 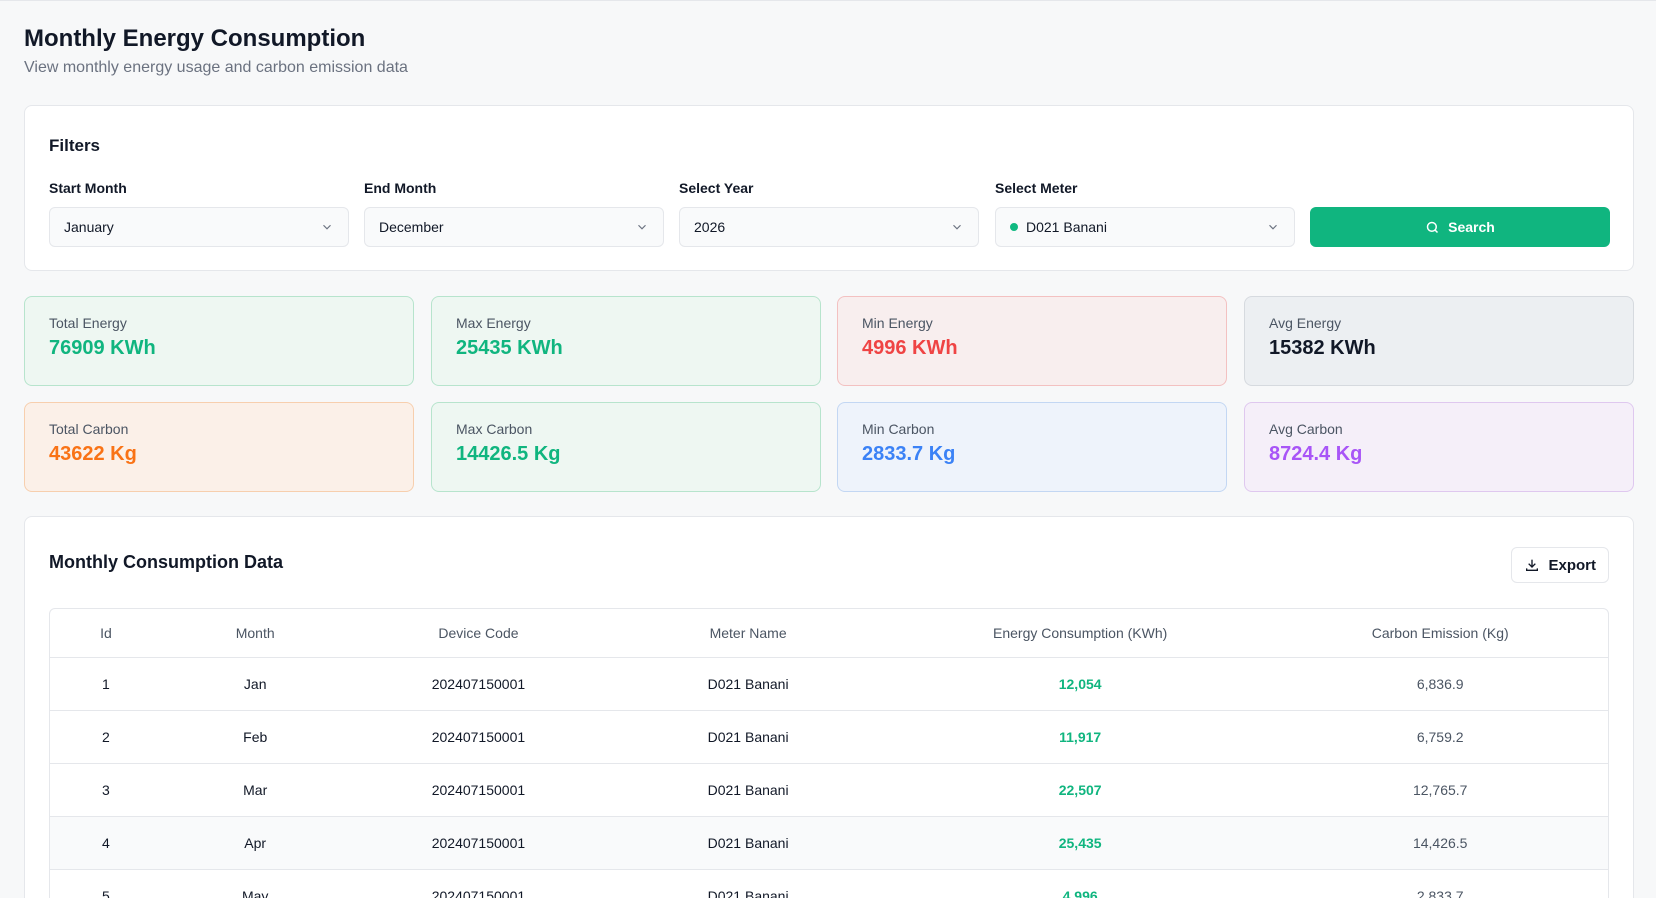 I want to click on column-header-carbon: Carbon Emission (Kg), so click(x=1440, y=633).